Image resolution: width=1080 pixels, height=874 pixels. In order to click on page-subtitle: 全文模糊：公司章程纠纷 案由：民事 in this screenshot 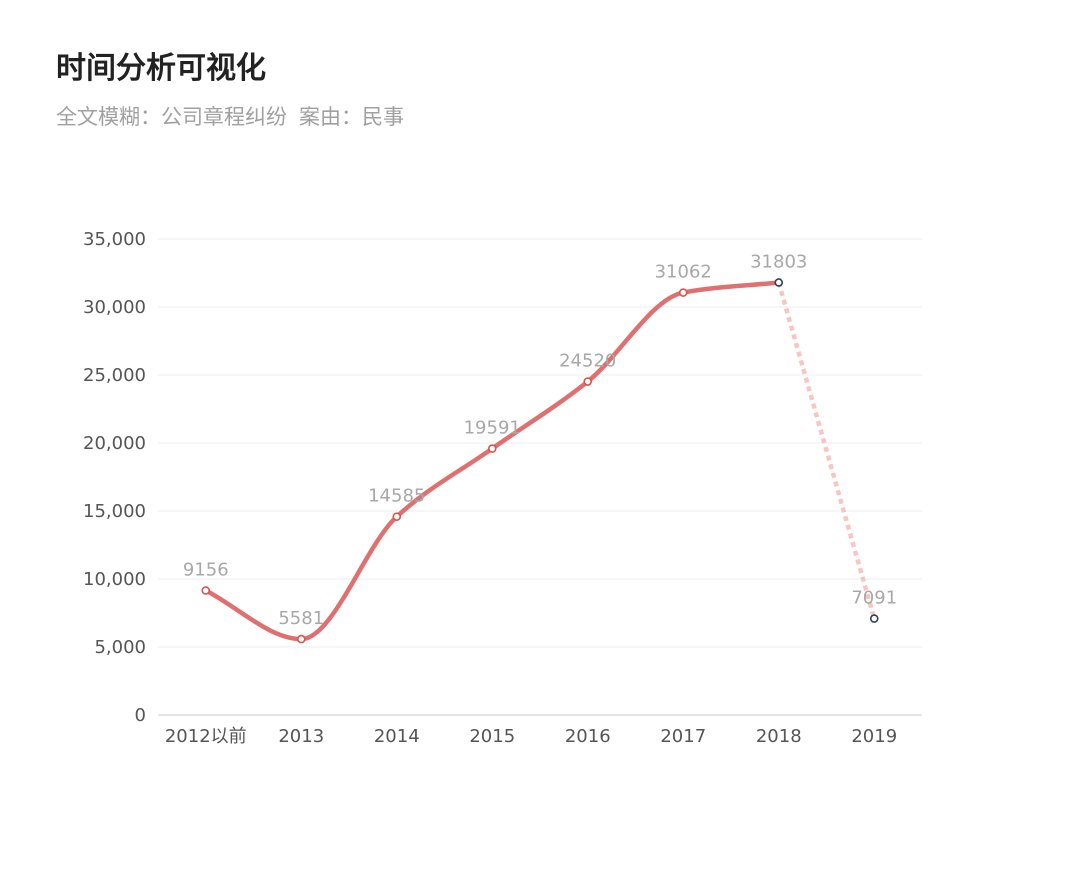, I will do `click(230, 117)`.